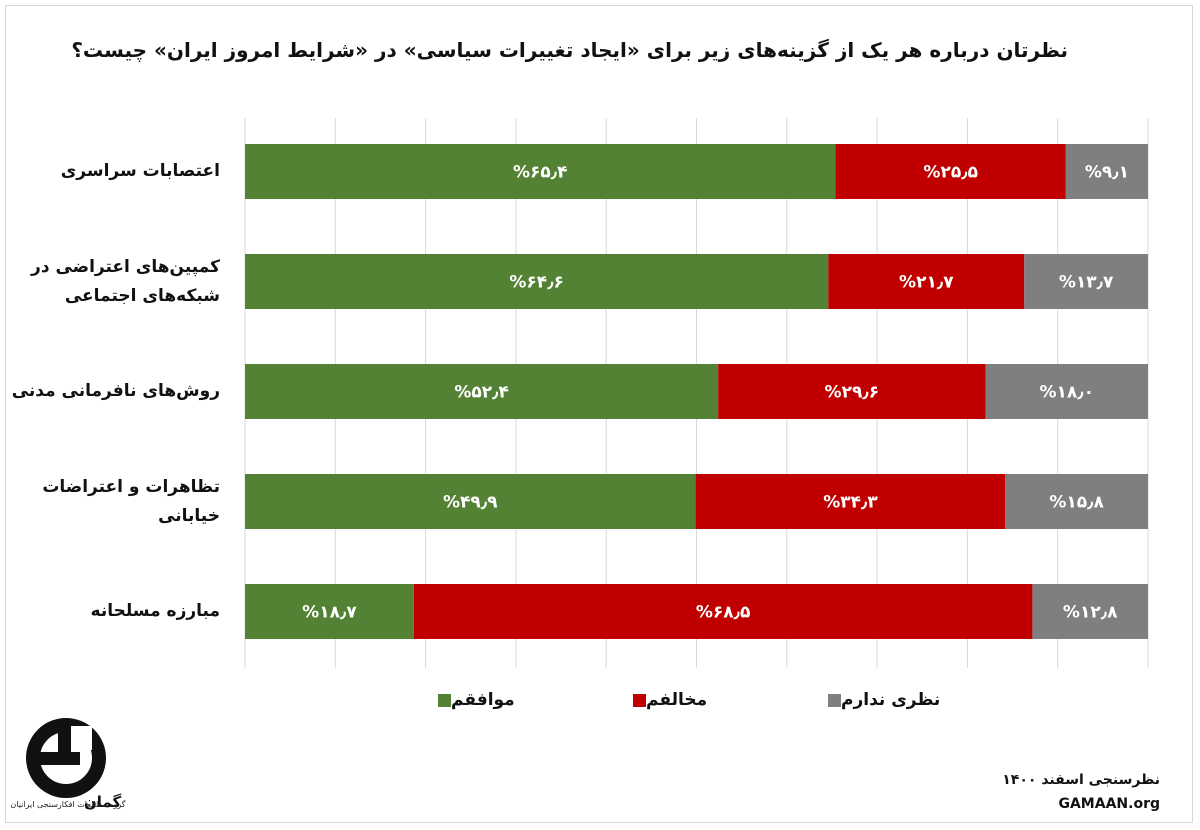  I want to click on data-label-agree-2: %۶۴٫۶, so click(536, 283).